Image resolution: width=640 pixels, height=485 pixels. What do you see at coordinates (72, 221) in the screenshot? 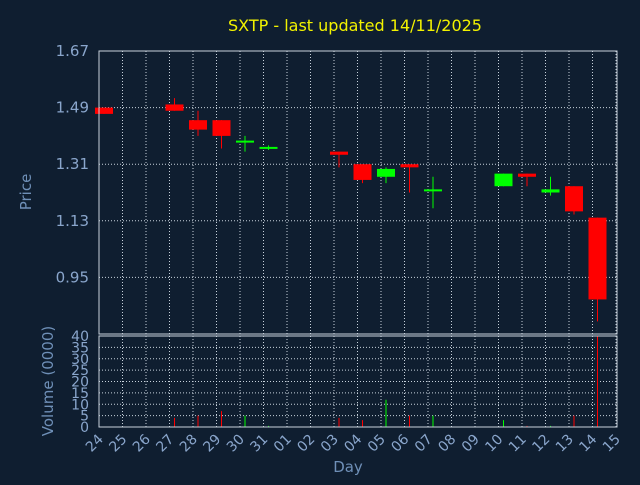
I see `price-tick-label: 1.13` at bounding box center [72, 221].